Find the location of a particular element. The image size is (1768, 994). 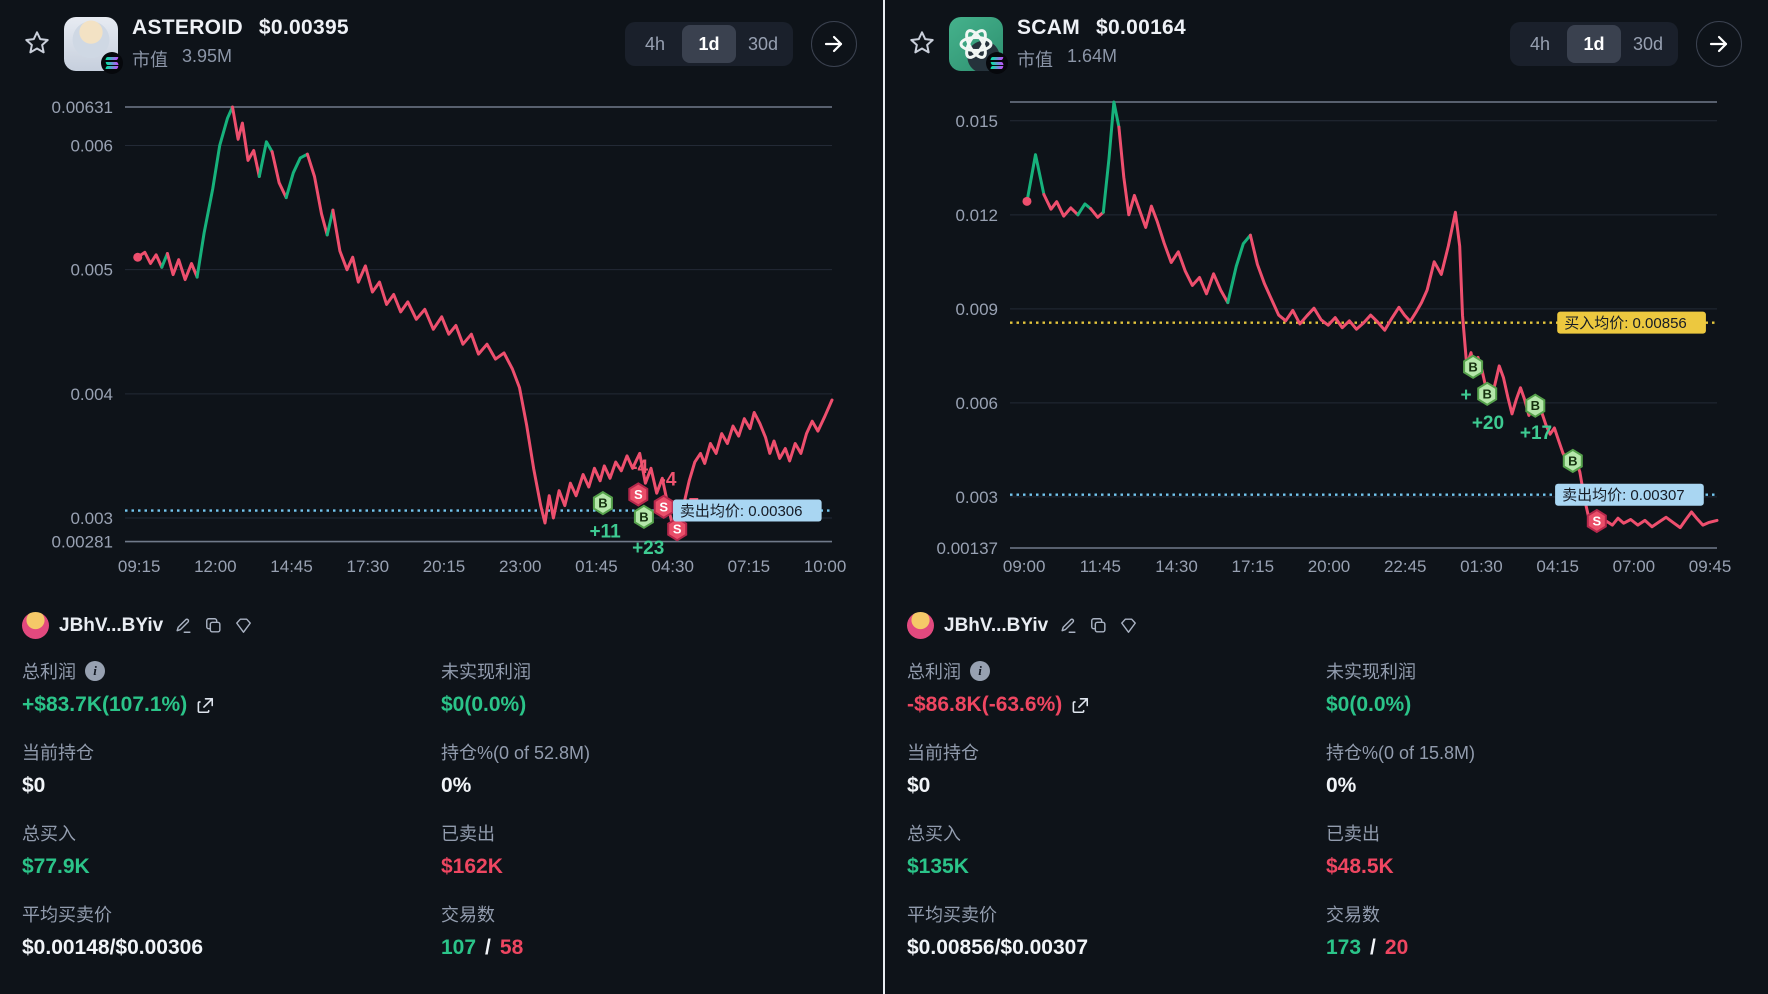

stat-label: 持仓%(0 of 52.8M) is located at coordinates (516, 753).